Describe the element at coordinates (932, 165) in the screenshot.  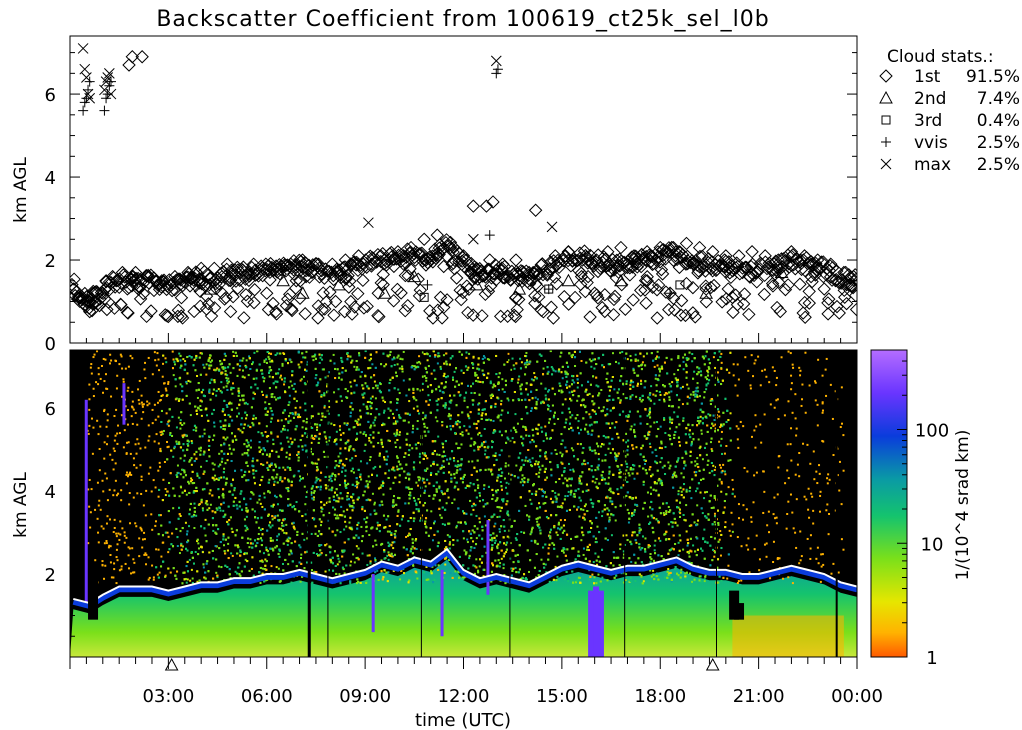
I see `legend-label: max` at that location.